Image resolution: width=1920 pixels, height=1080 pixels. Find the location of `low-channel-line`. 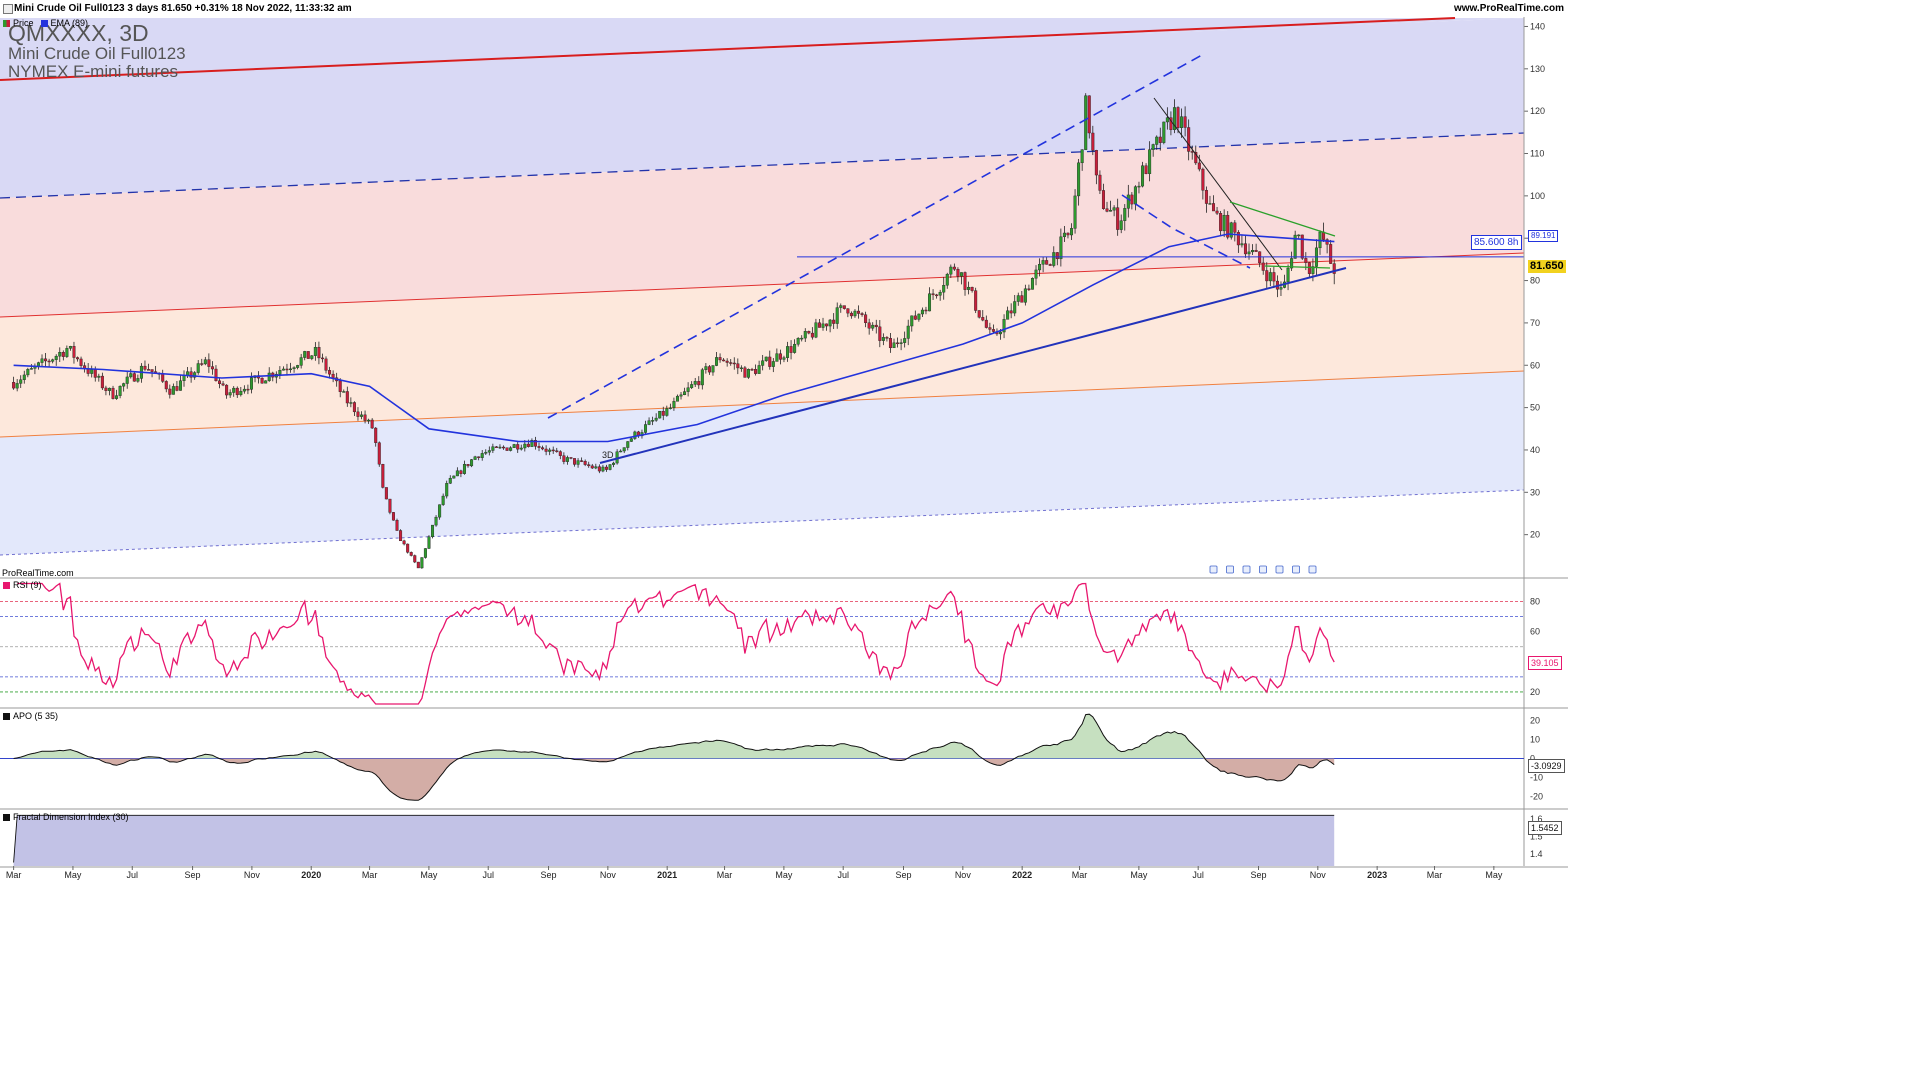

low-channel-line is located at coordinates (762, 404).